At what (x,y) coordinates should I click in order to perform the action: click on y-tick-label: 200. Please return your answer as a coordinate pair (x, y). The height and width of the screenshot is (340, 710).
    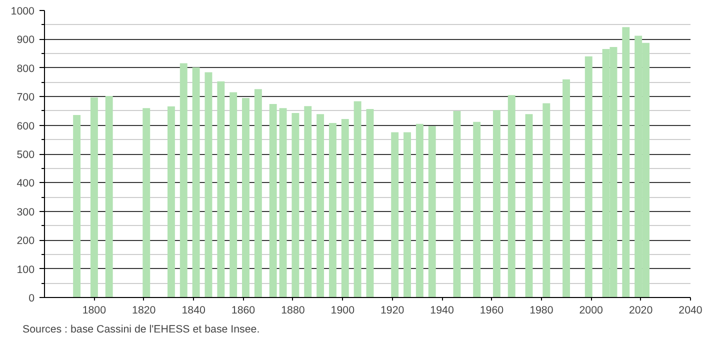
    Looking at the image, I should click on (25, 241).